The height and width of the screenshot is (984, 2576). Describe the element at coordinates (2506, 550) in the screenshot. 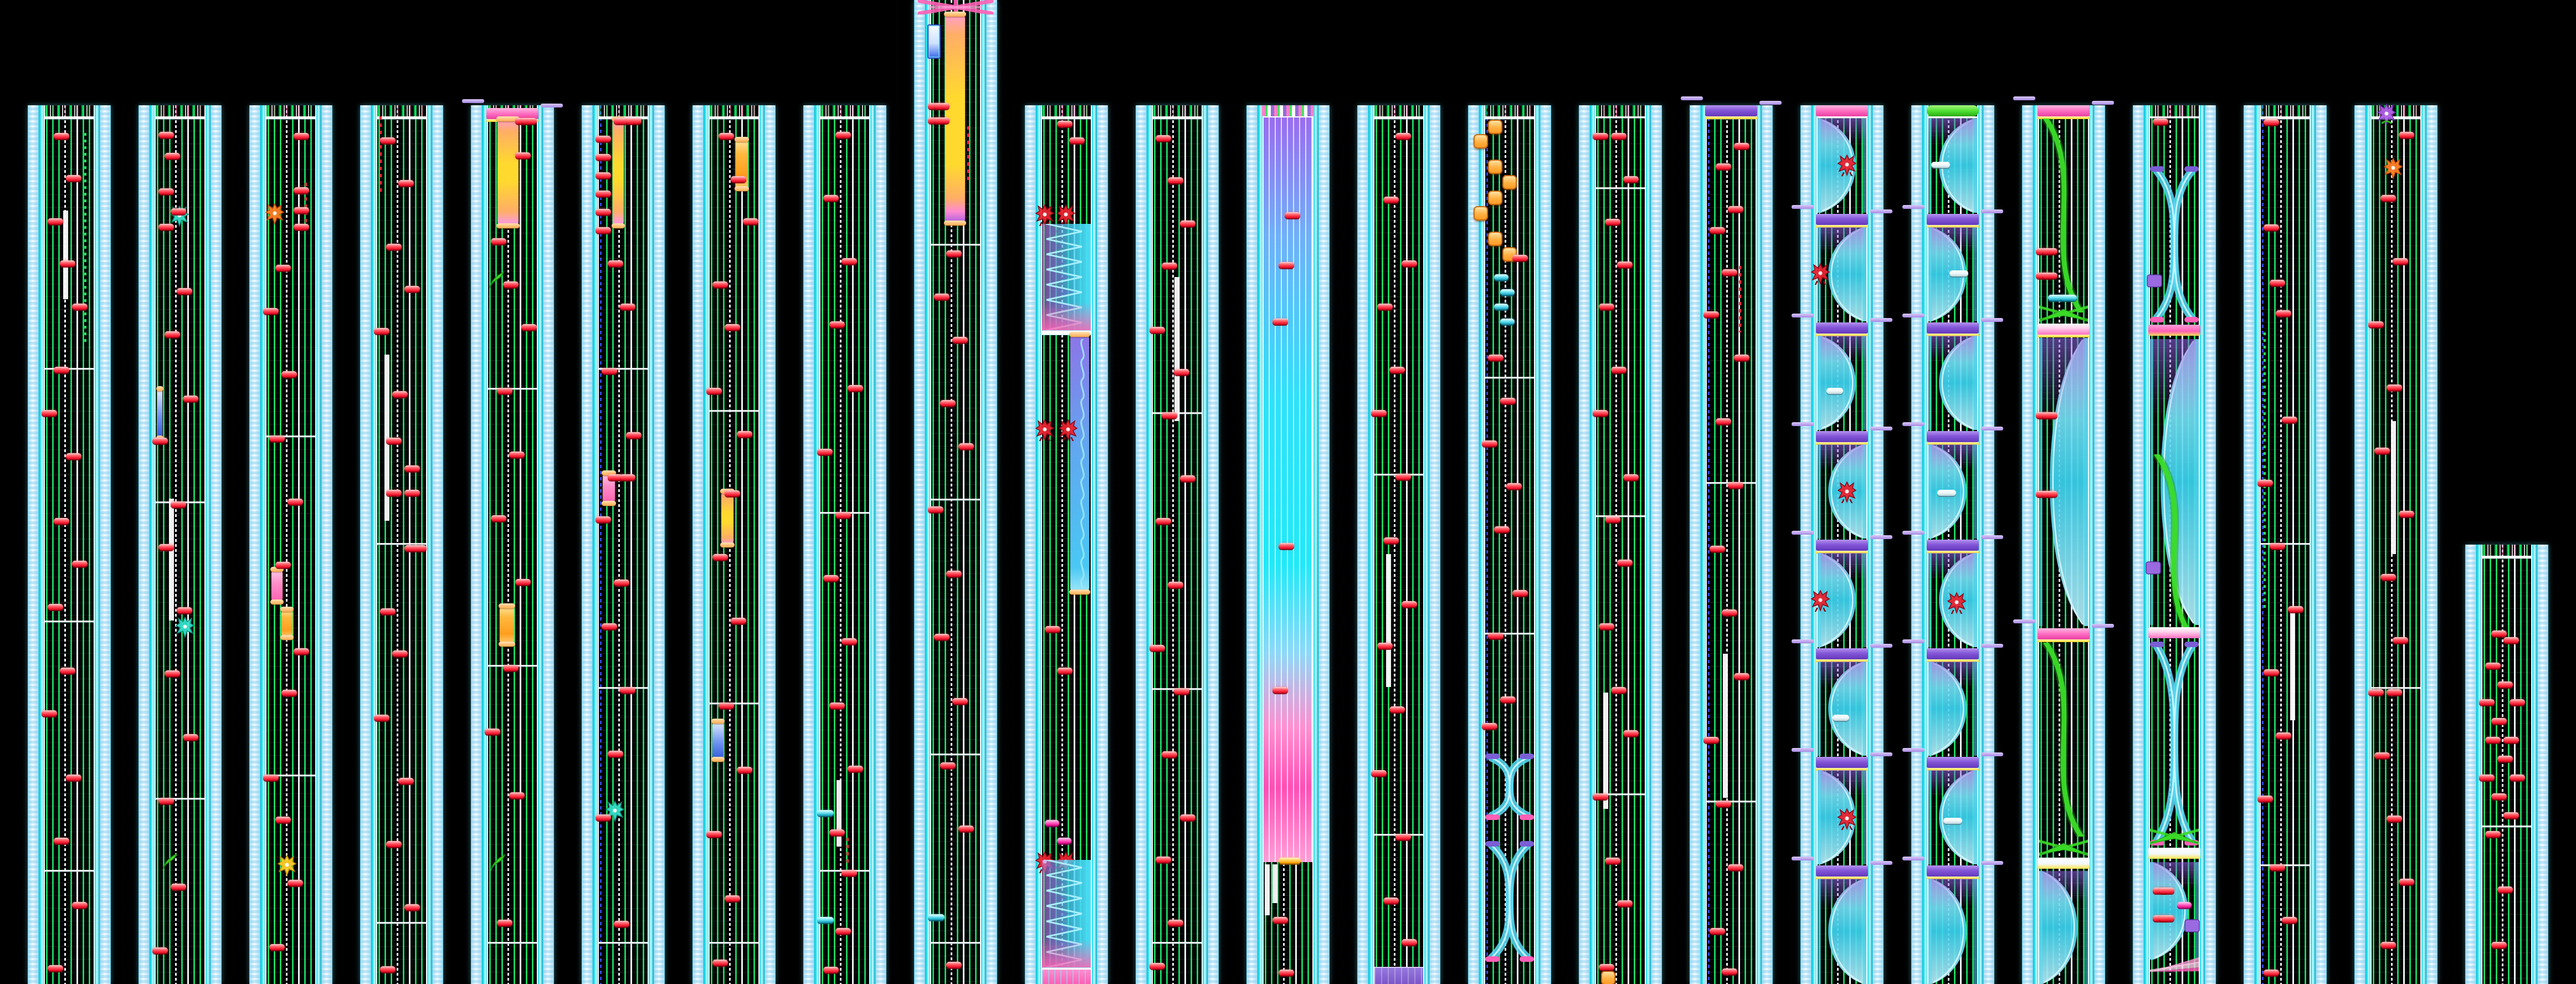

I see `header-strip` at that location.